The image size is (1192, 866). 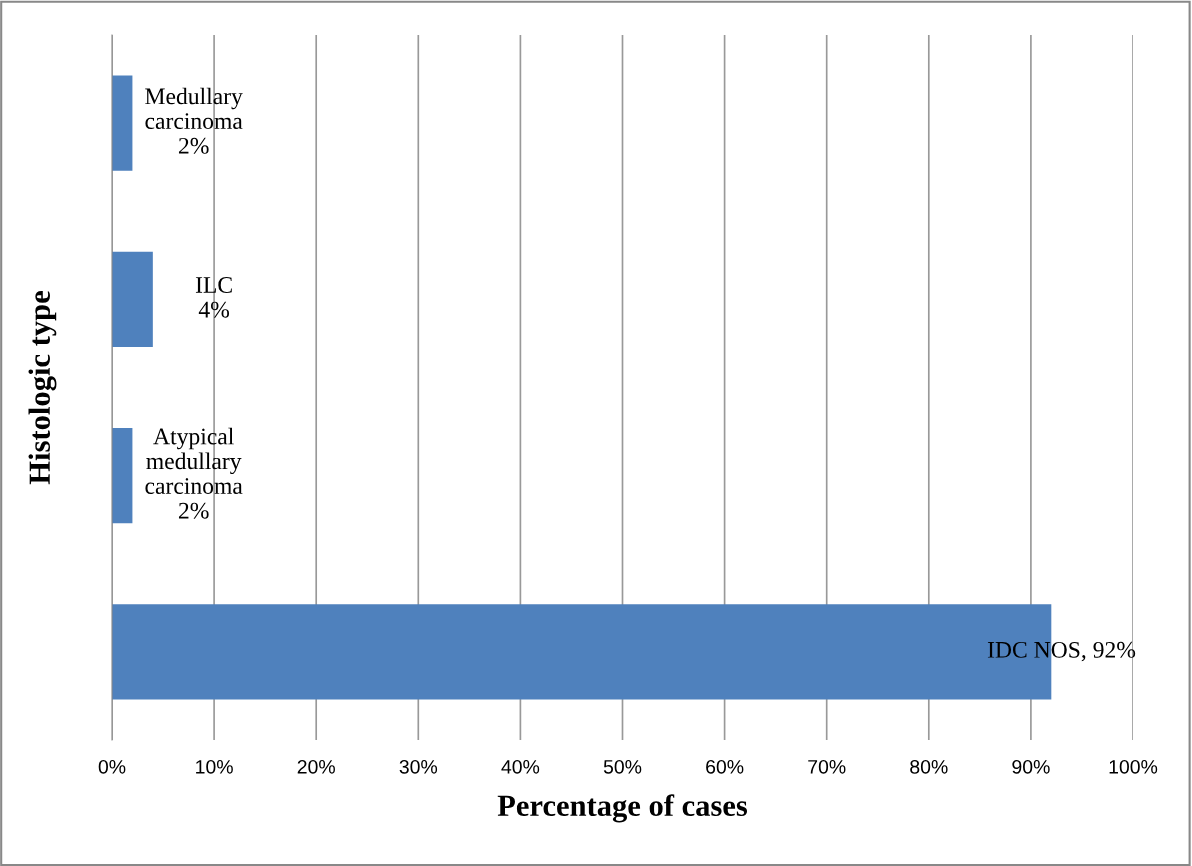 I want to click on x-tick-label: 10%, so click(x=214, y=766).